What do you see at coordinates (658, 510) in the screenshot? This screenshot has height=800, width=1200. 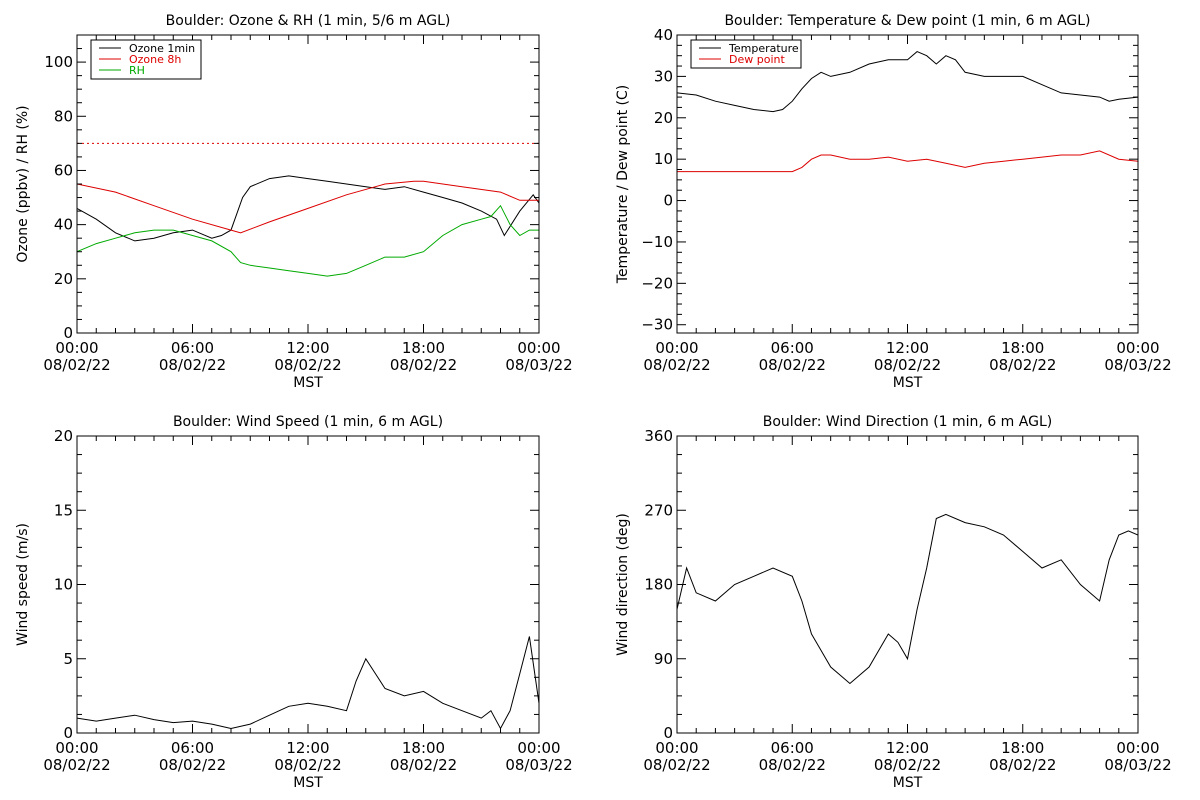 I see `y-tick-label: 270` at bounding box center [658, 510].